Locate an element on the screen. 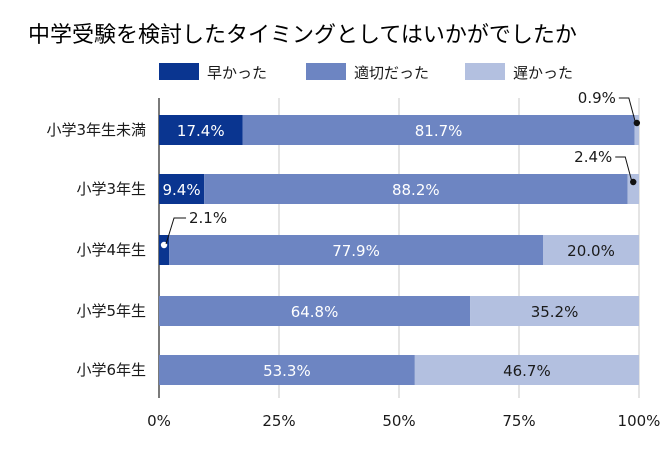 The width and height of the screenshot is (670, 450). data-label: 77.9% is located at coordinates (356, 251).